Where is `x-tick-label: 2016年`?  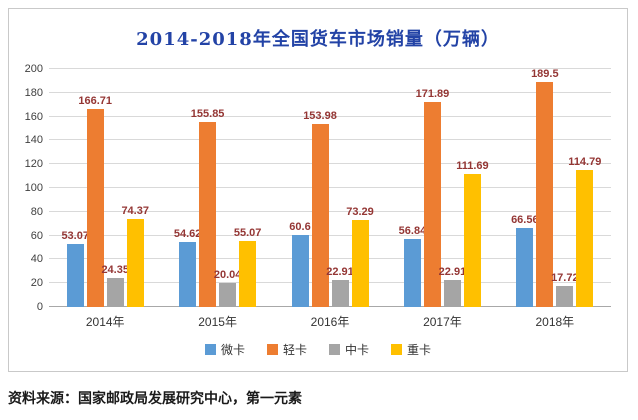
x-tick-label: 2016年 is located at coordinates (330, 322).